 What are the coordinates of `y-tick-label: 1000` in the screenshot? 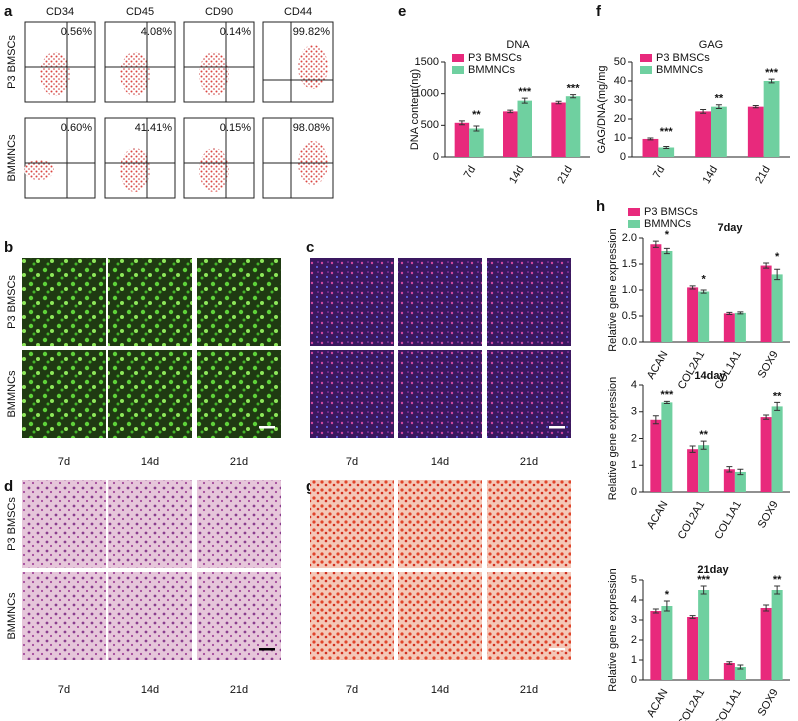 It's located at (427, 94).